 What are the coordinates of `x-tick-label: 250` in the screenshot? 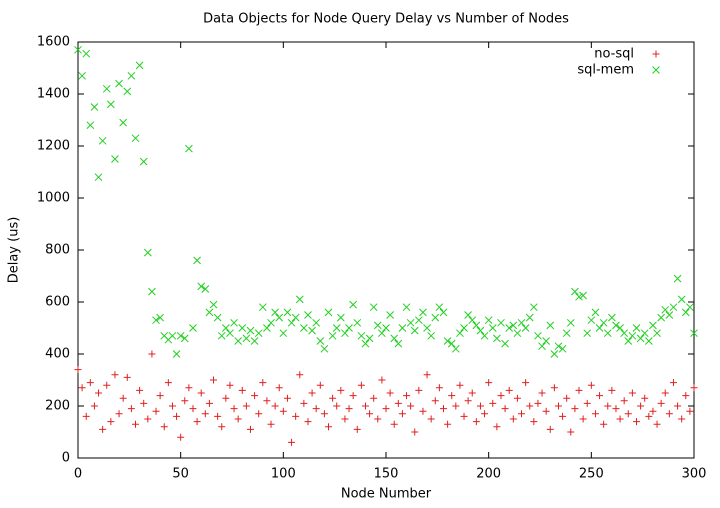 It's located at (591, 474).